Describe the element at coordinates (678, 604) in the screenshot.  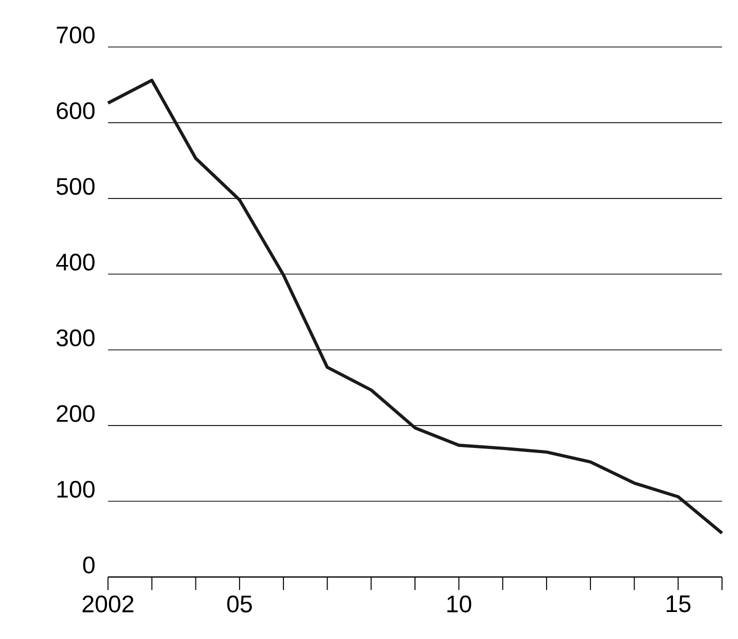
I see `x-tick-label: 15` at that location.